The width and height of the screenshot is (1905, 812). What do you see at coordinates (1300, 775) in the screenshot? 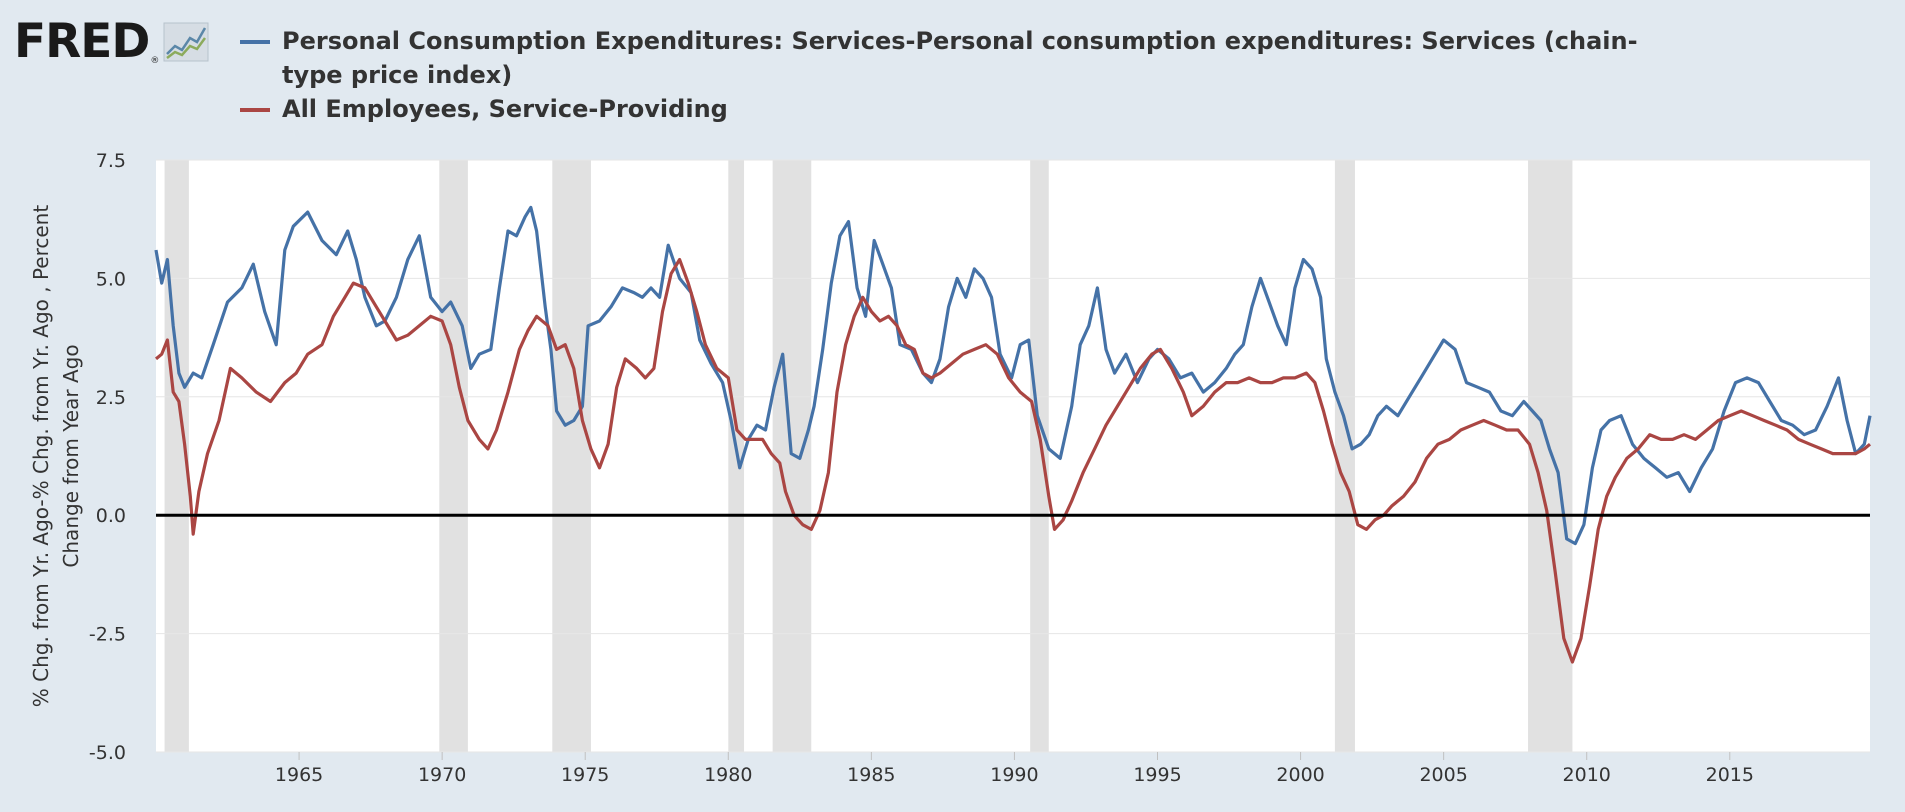
I see `x-tick-label: 2000` at bounding box center [1300, 775].